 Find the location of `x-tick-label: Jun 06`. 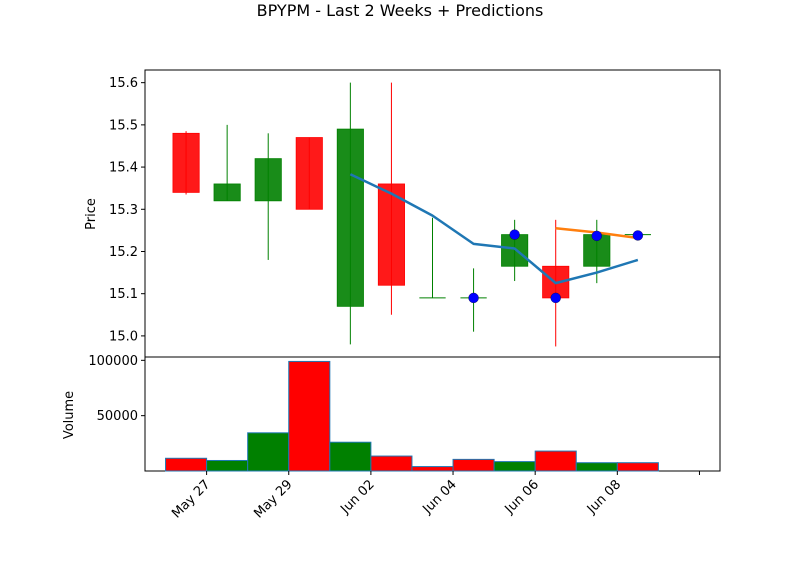

x-tick-label: Jun 06 is located at coordinates (522, 497).